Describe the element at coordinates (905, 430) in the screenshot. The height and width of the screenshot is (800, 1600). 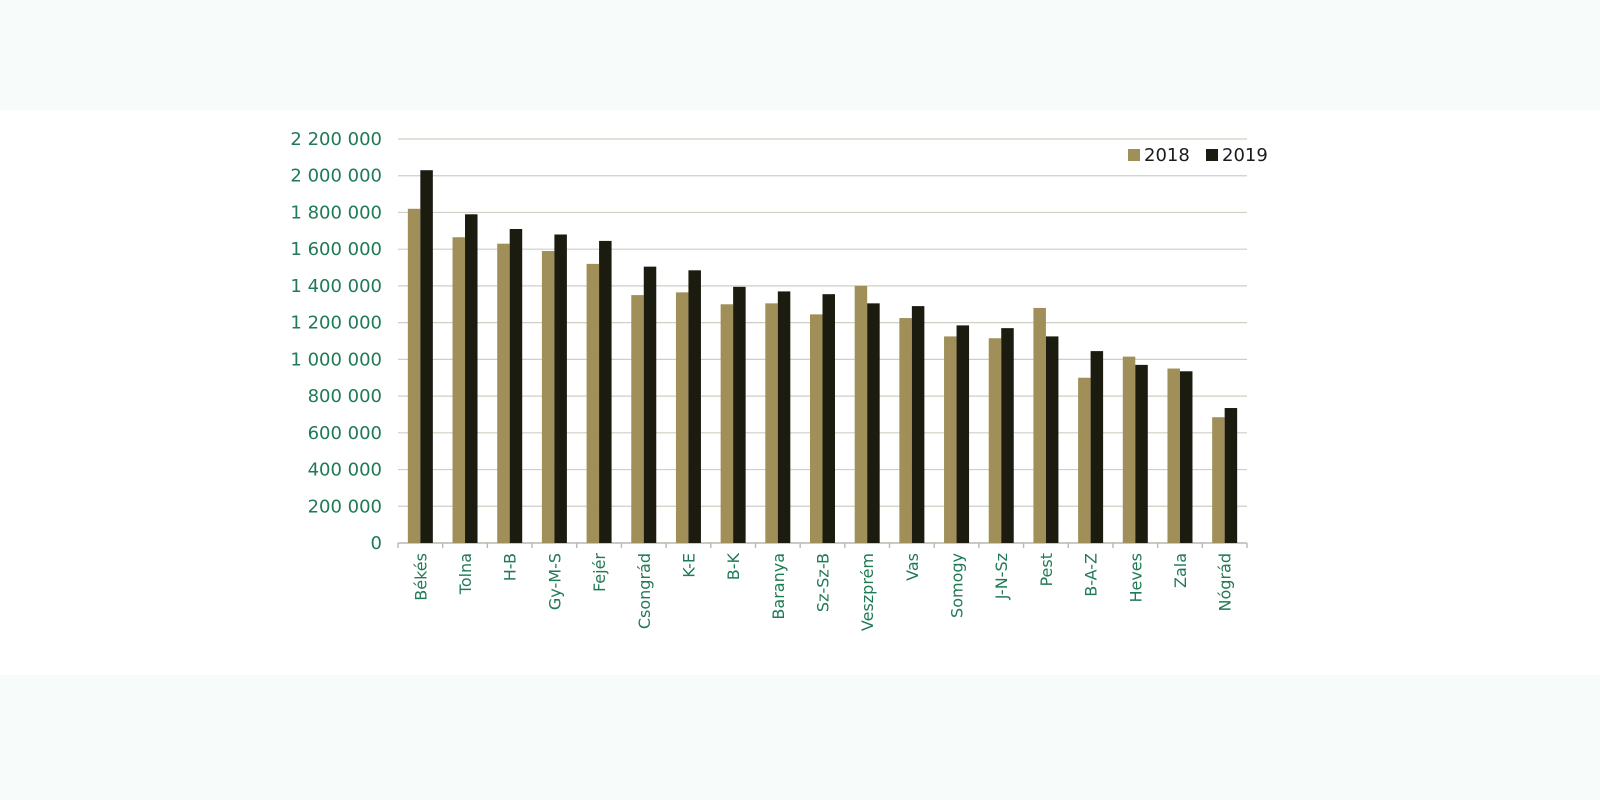
I see `bar-2018-Vas` at that location.